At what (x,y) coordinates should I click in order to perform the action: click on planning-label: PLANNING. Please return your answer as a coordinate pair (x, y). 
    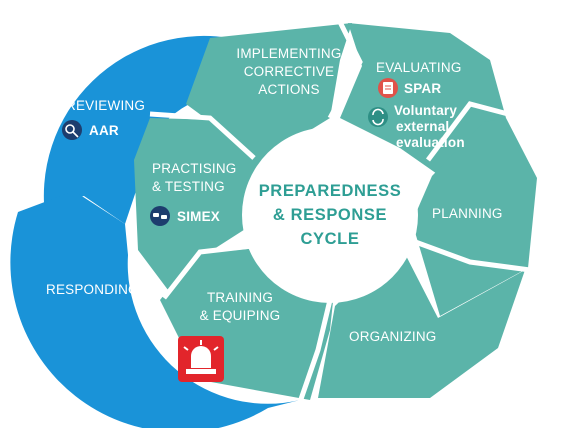
    Looking at the image, I should click on (467, 213).